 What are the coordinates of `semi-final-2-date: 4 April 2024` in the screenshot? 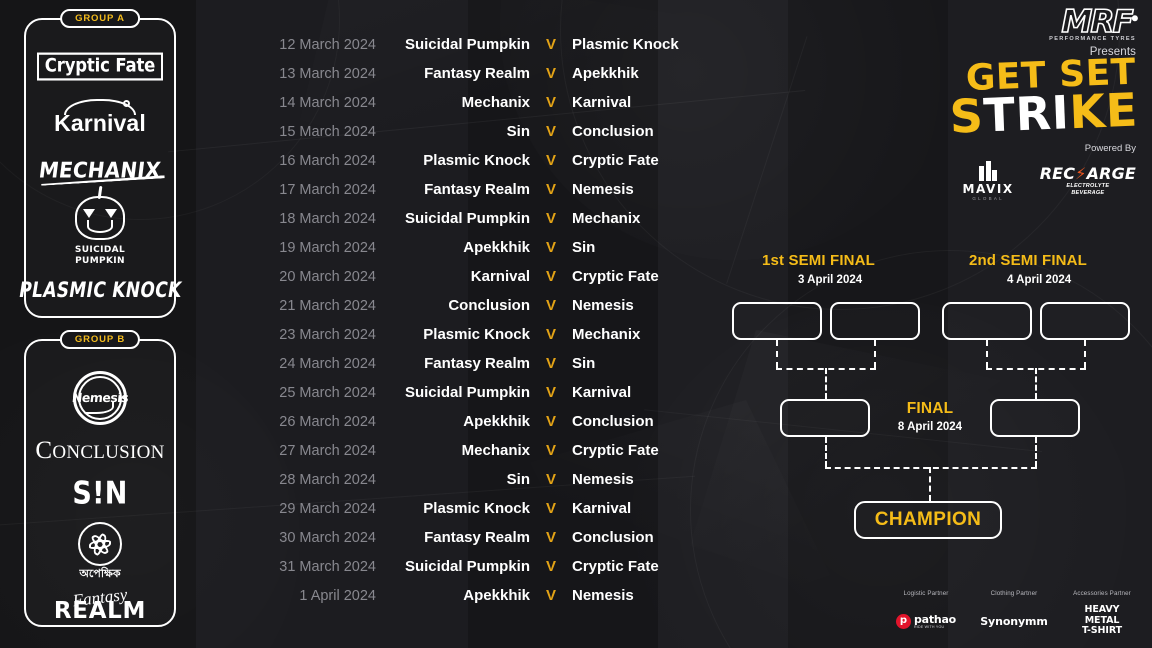 It's located at (1039, 280).